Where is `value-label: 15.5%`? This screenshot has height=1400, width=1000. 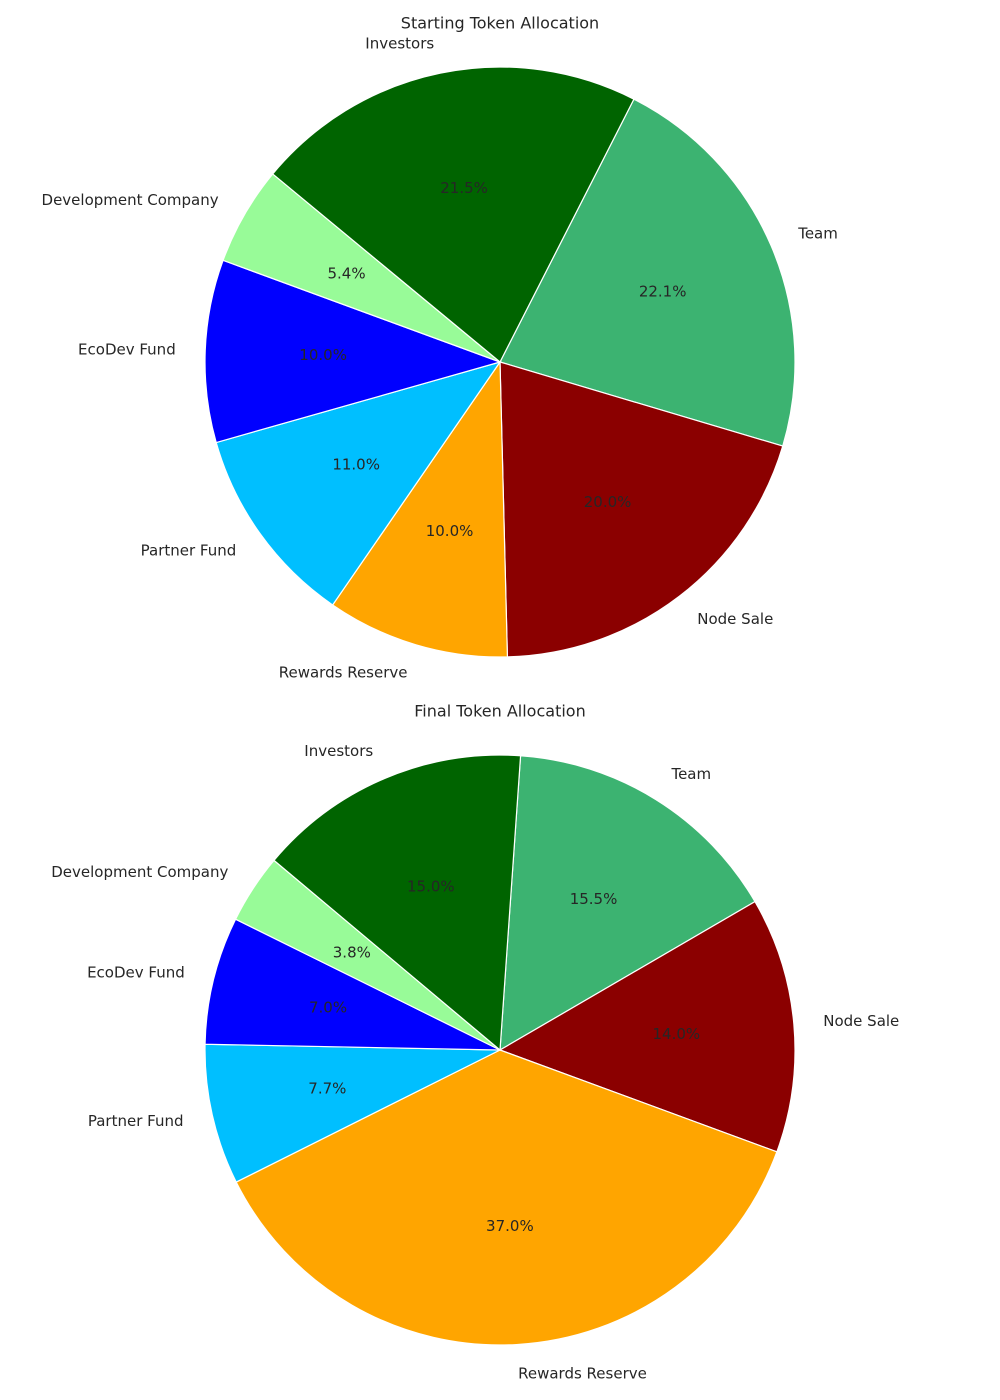 value-label: 15.5% is located at coordinates (594, 899).